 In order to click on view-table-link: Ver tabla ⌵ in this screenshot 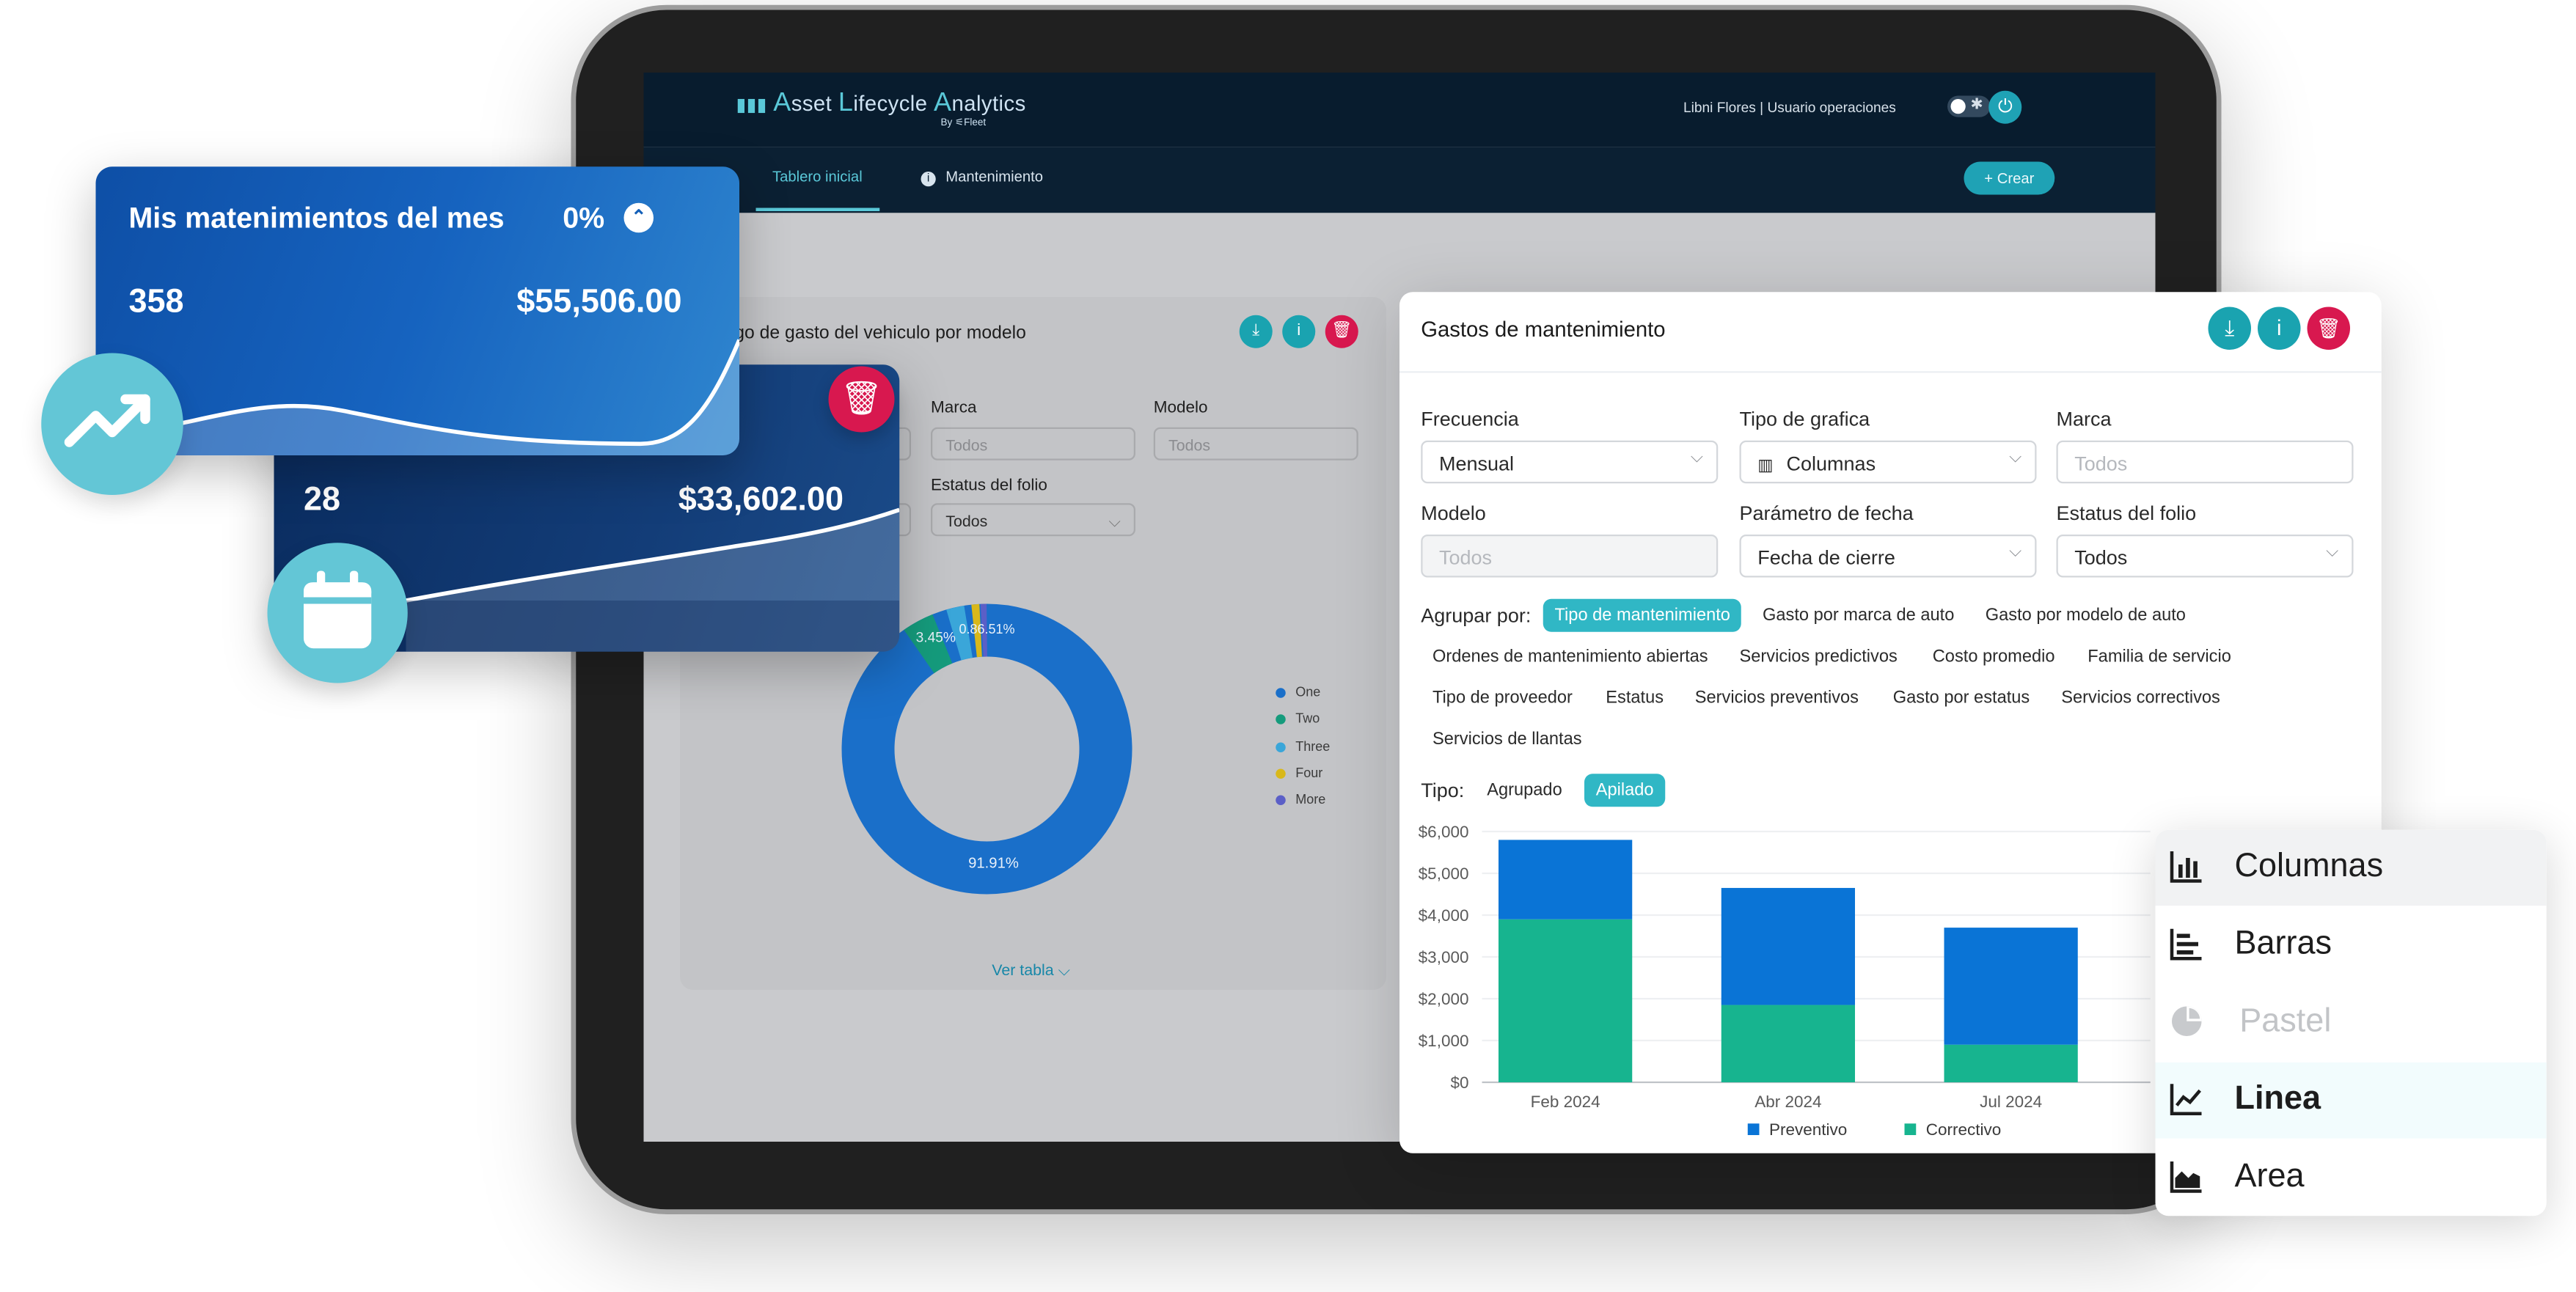, I will do `click(1031, 971)`.